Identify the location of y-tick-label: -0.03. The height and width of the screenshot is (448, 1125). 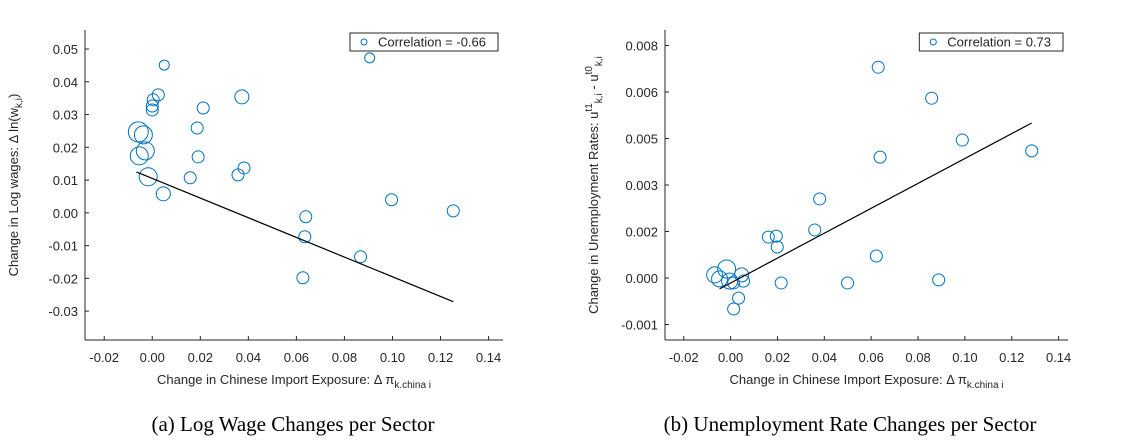
(63, 311).